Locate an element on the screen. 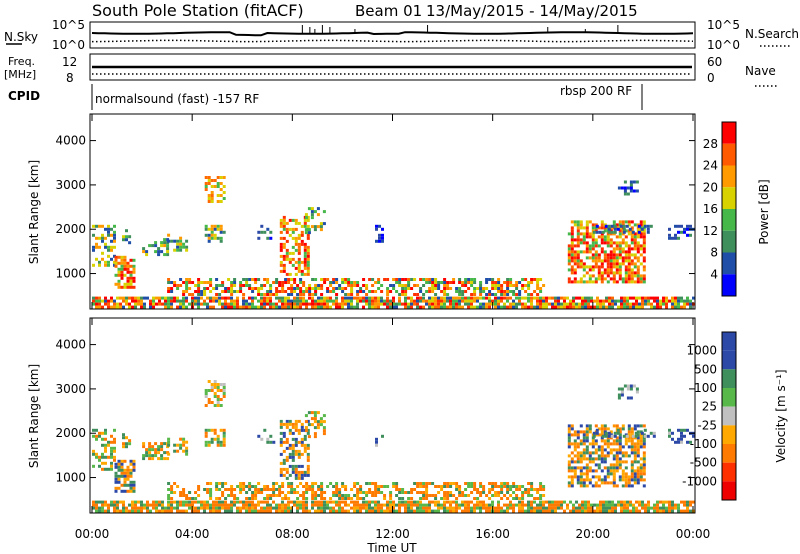 This screenshot has height=554, width=800. power-y-label: Slant Range [km] is located at coordinates (34, 212).